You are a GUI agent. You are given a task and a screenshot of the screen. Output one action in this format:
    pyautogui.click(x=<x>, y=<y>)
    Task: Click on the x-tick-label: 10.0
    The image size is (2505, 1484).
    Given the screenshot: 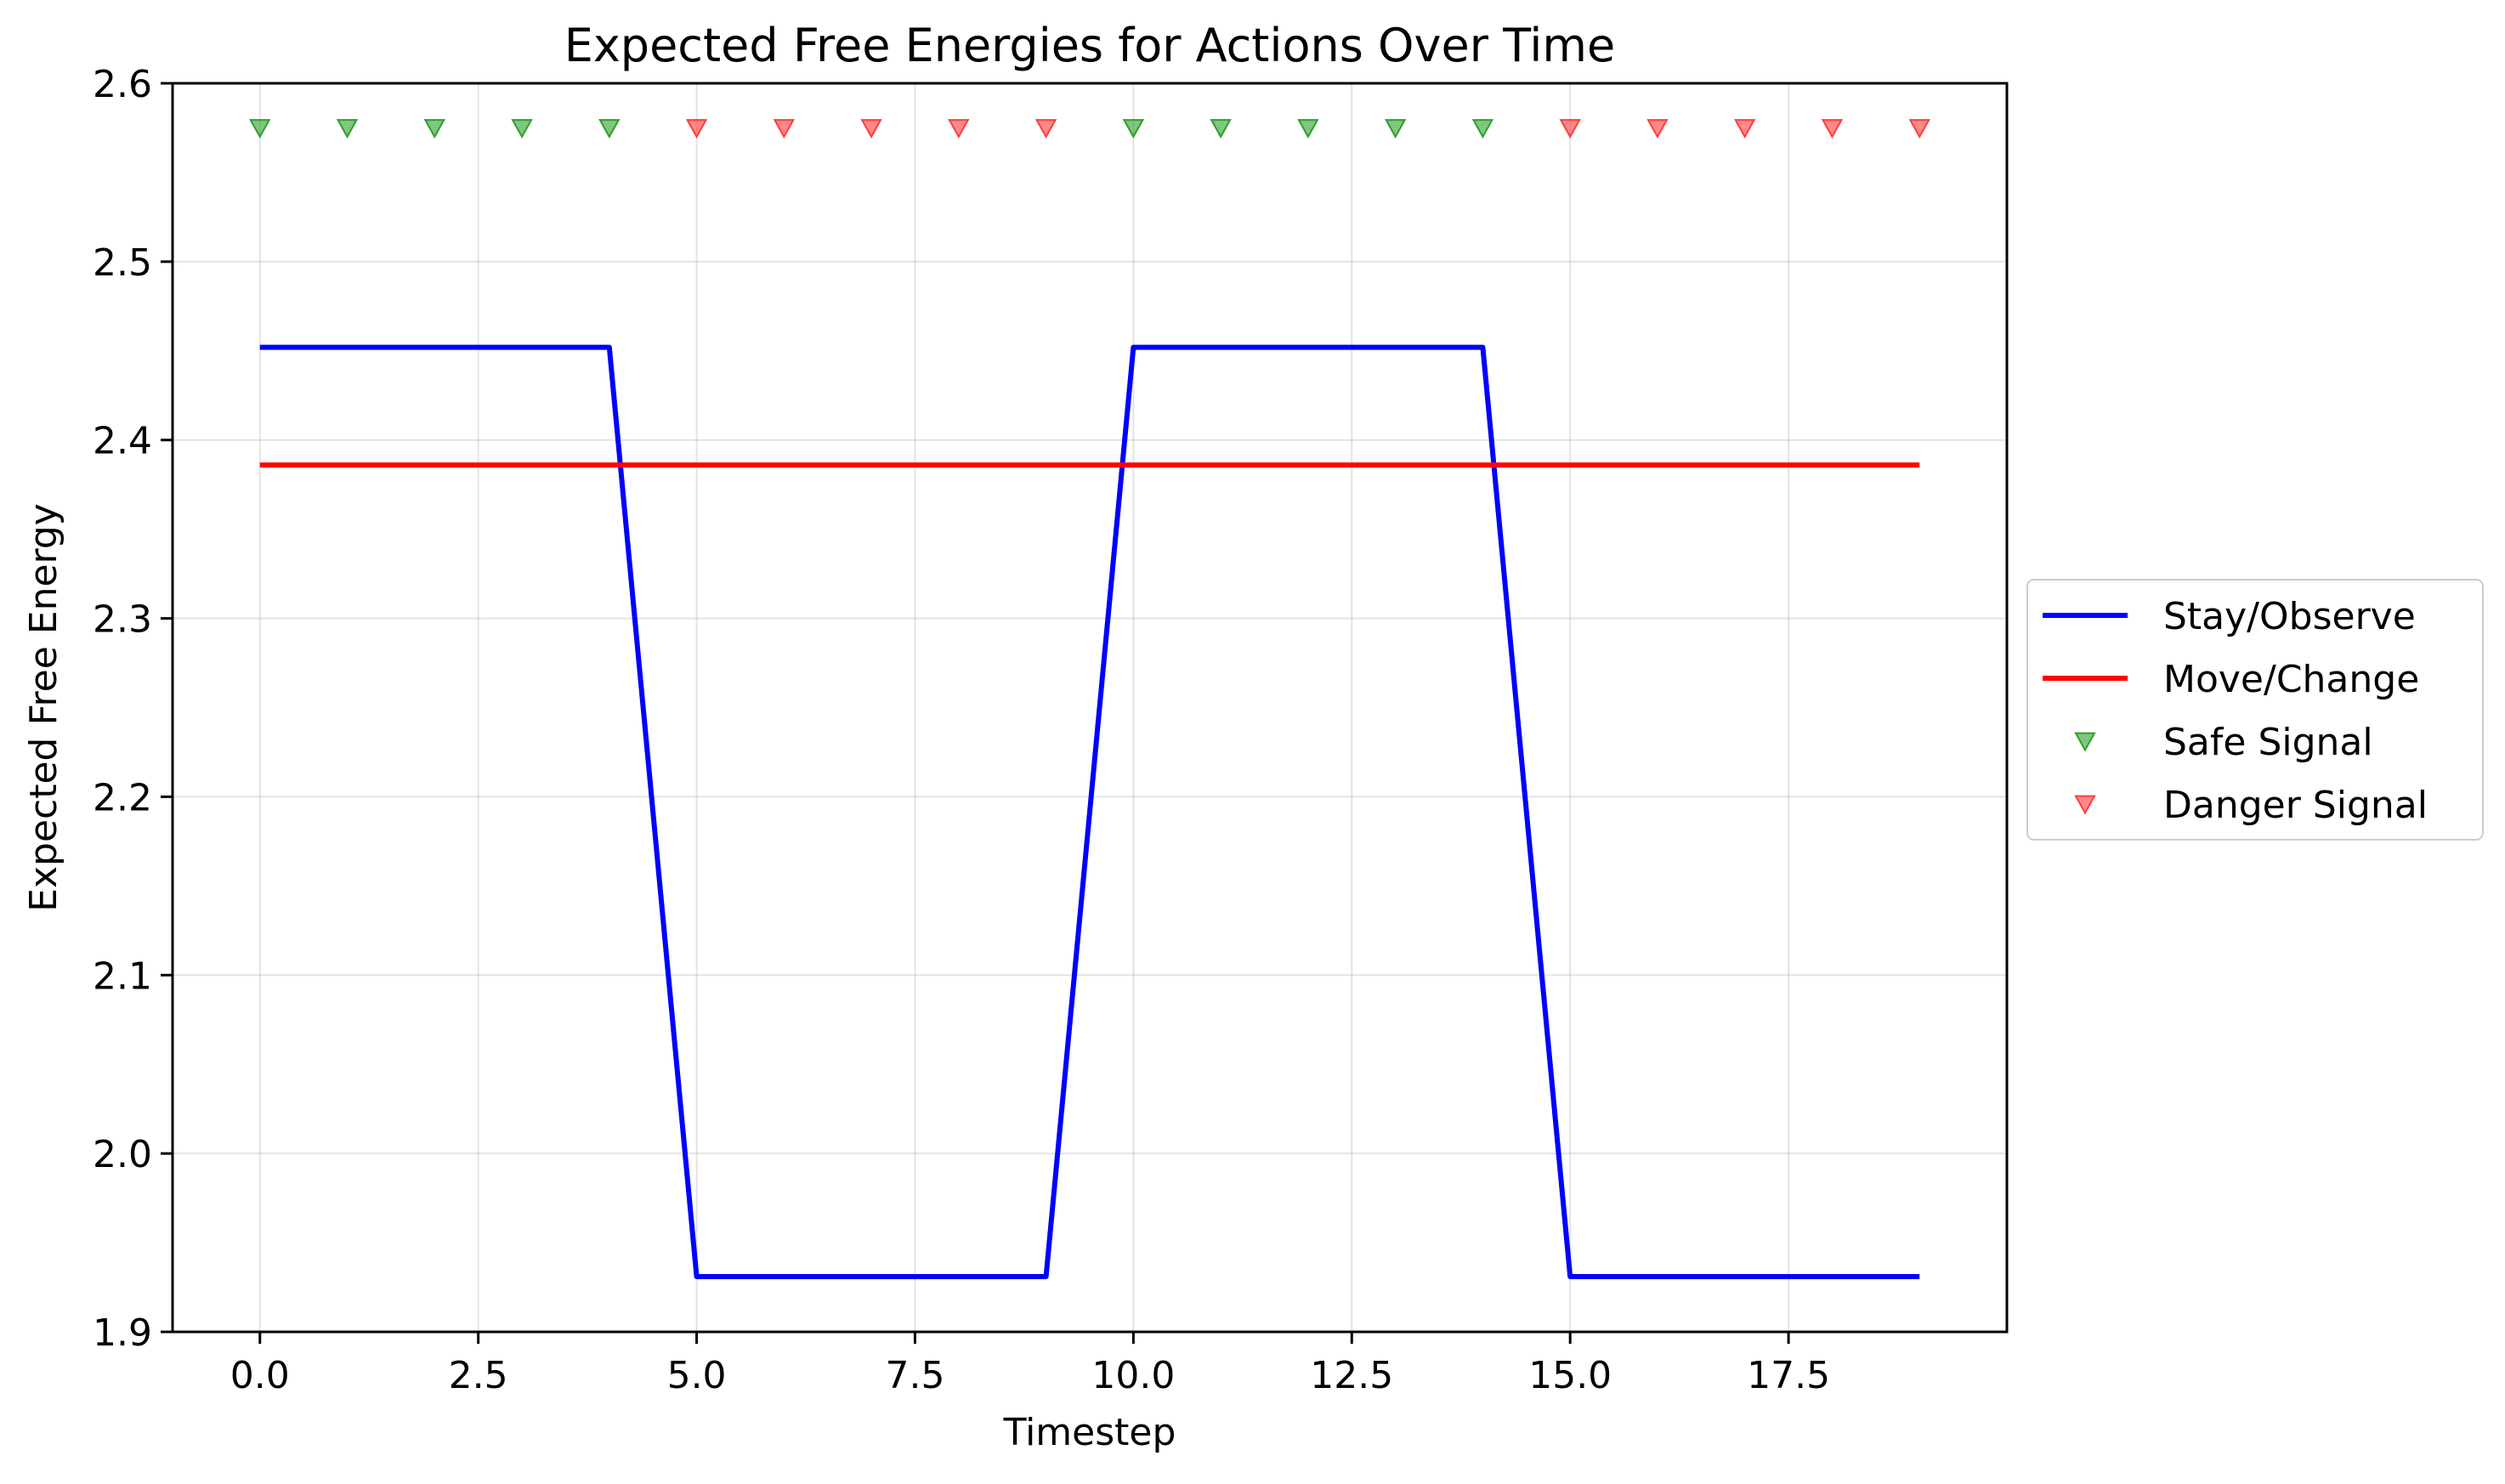 What is the action you would take?
    pyautogui.click(x=1133, y=1375)
    